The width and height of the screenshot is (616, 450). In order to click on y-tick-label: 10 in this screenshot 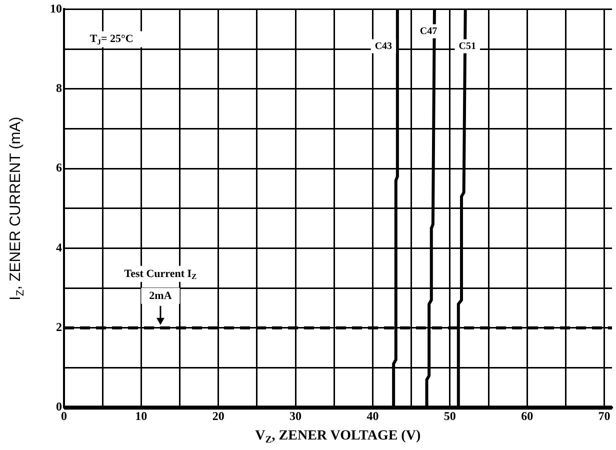, I will do `click(56, 8)`.